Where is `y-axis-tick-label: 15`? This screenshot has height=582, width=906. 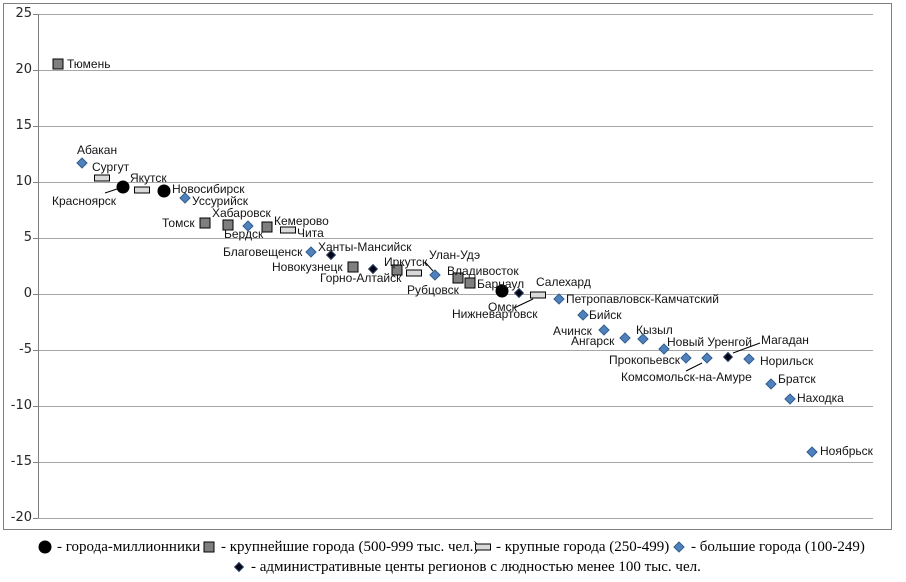 y-axis-tick-label: 15 is located at coordinates (23, 125).